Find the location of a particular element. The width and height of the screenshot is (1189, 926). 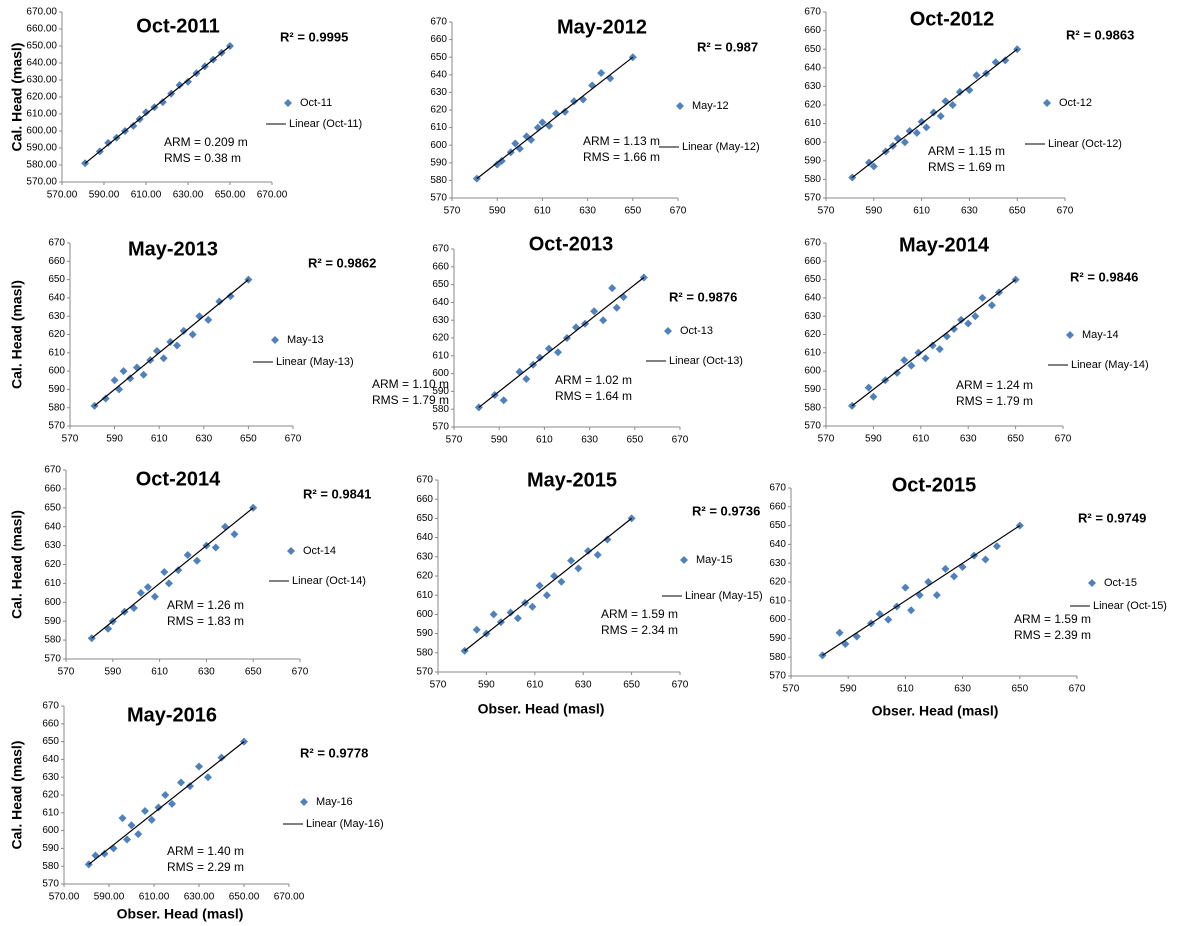

rms-label: RMS = 1.64 m is located at coordinates (593, 396).